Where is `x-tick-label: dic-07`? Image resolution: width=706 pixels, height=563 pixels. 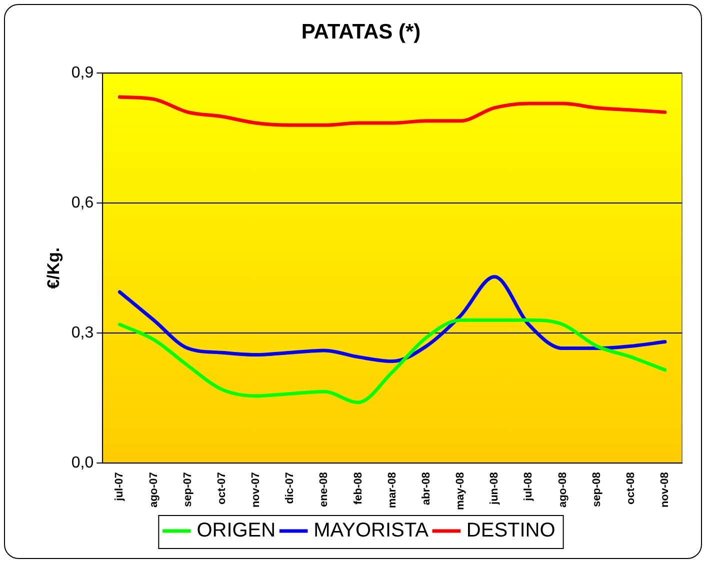 x-tick-label: dic-07 is located at coordinates (290, 488).